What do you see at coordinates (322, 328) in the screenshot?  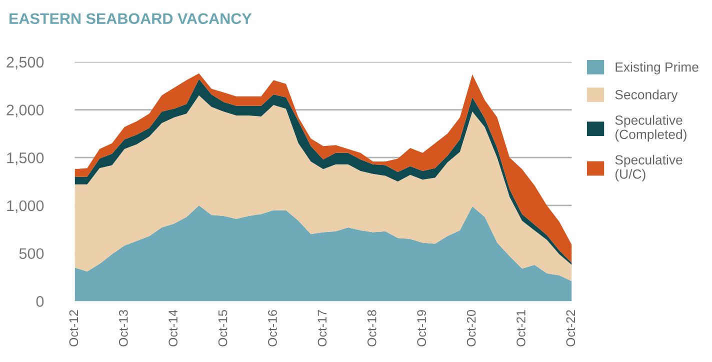 I see `x-tick-label: Oct-17` at bounding box center [322, 328].